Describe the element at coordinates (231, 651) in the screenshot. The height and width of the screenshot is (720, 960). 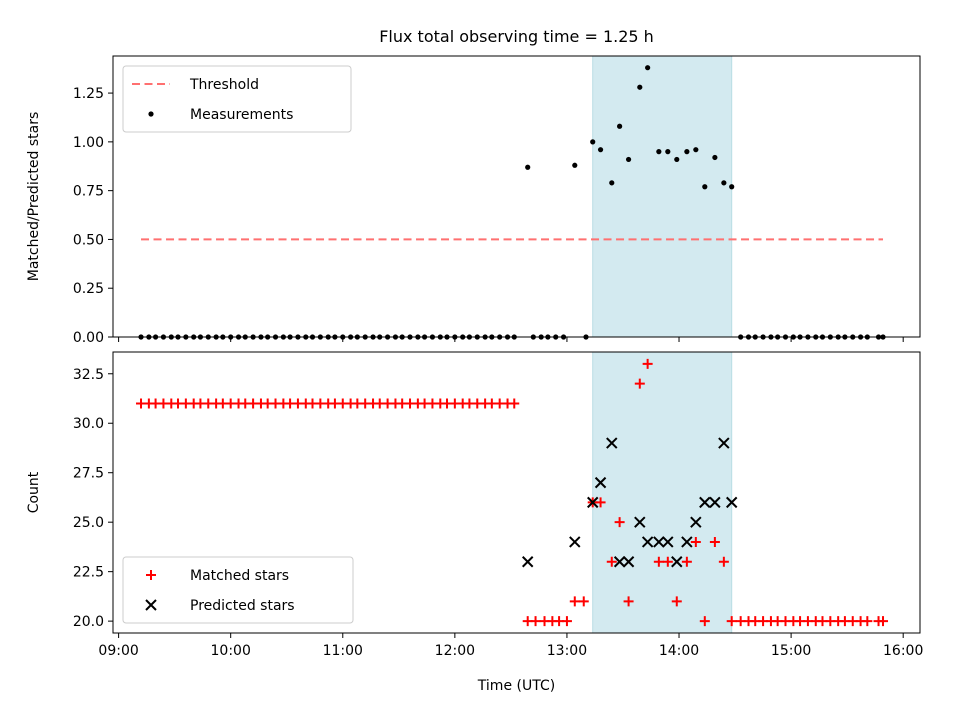
I see `x-tick-label: 10:00` at that location.